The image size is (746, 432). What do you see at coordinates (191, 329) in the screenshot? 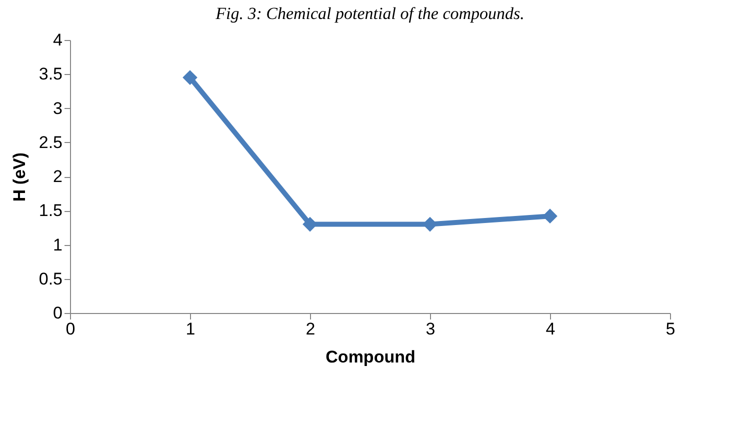
I see `x-tick-label: 1` at bounding box center [191, 329].